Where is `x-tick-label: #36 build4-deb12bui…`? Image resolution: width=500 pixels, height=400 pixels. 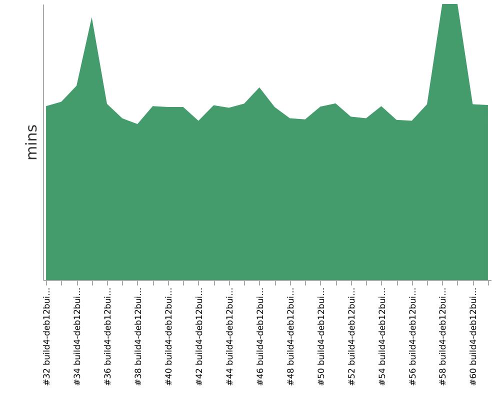 x-tick-label: #36 build4-deb12bui… is located at coordinates (109, 337).